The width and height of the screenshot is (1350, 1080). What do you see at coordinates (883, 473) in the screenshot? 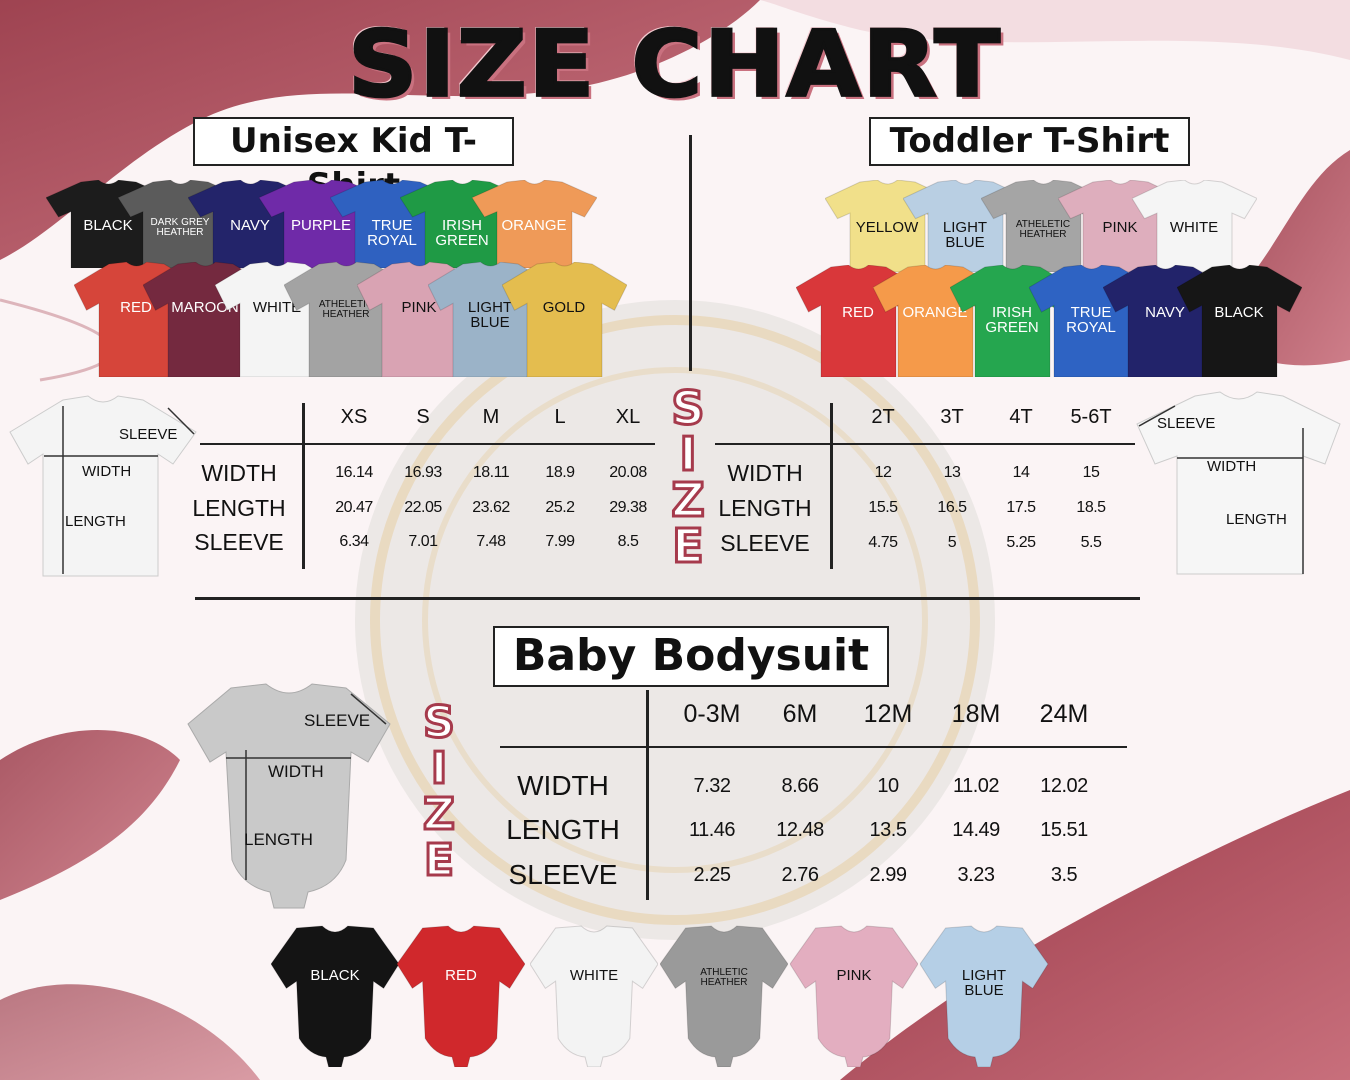
I see `table-cell: 12` at bounding box center [883, 473].